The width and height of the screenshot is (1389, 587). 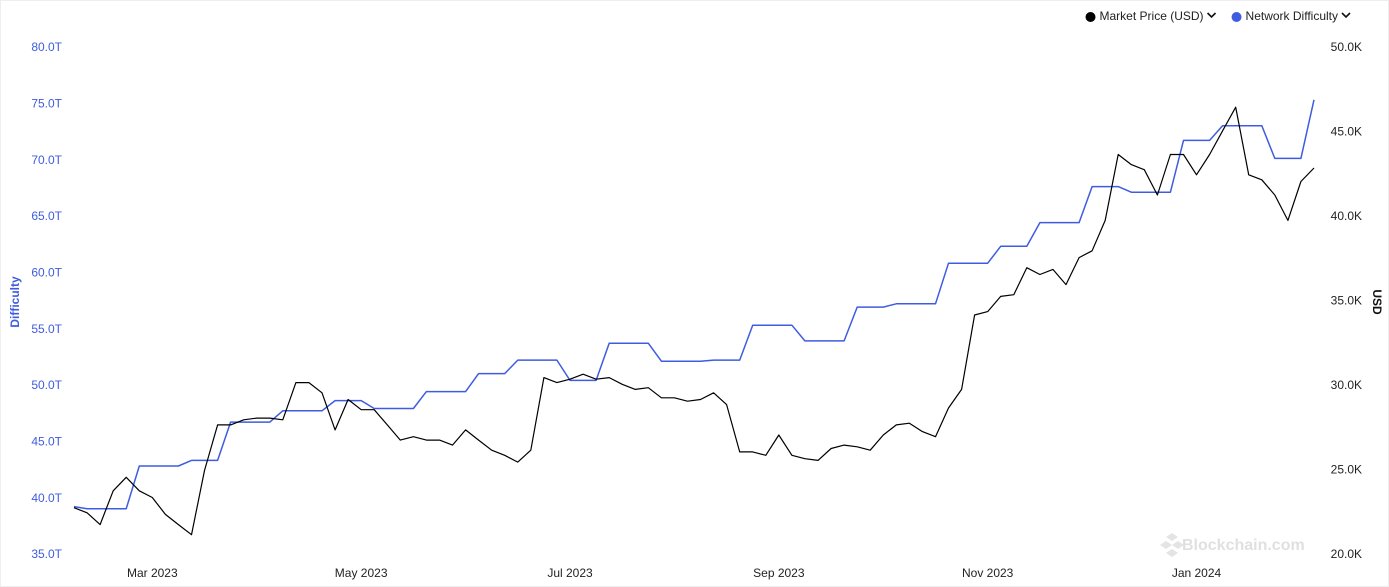 What do you see at coordinates (1172, 545) in the screenshot?
I see `watermark-icon` at bounding box center [1172, 545].